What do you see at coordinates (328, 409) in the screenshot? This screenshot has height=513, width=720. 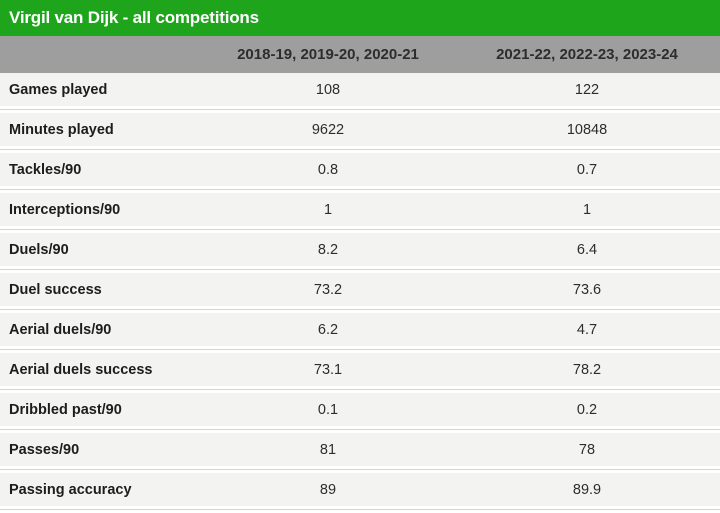 I see `stat-value-period1: 0.1` at bounding box center [328, 409].